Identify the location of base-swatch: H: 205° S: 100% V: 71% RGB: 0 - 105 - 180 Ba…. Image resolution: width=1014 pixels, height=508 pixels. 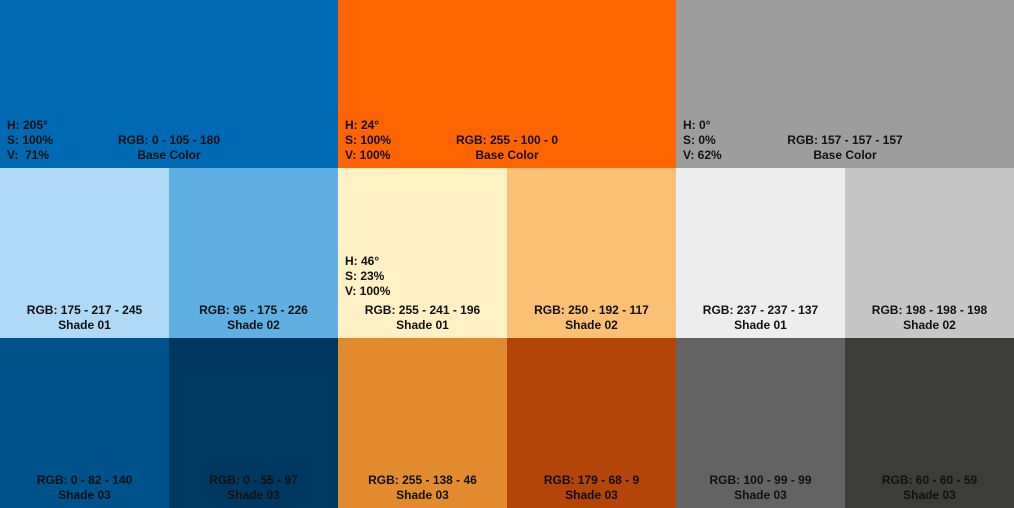
(169, 84).